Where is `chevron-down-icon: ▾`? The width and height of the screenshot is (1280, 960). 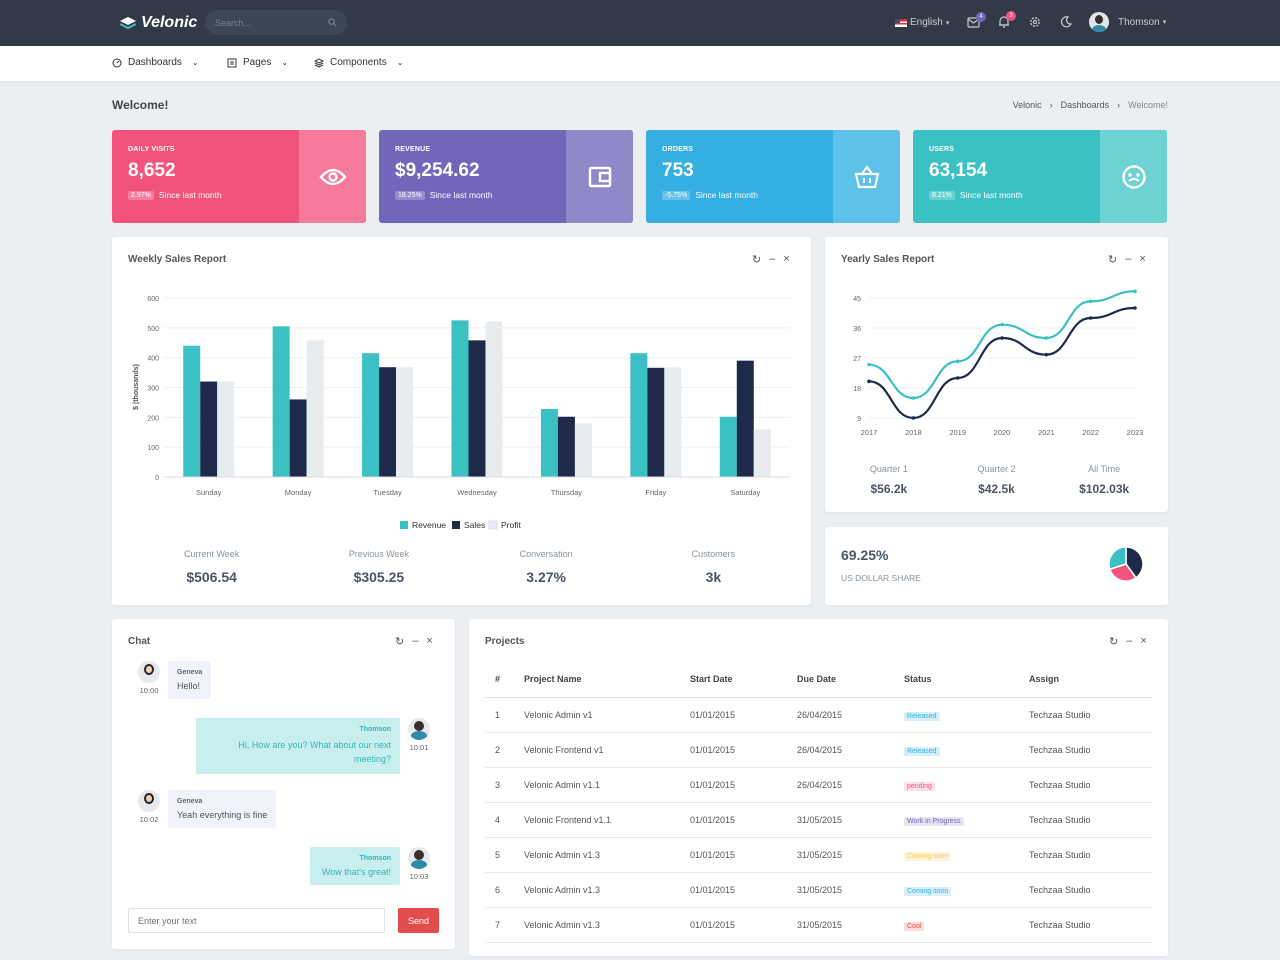 chevron-down-icon: ▾ is located at coordinates (1164, 22).